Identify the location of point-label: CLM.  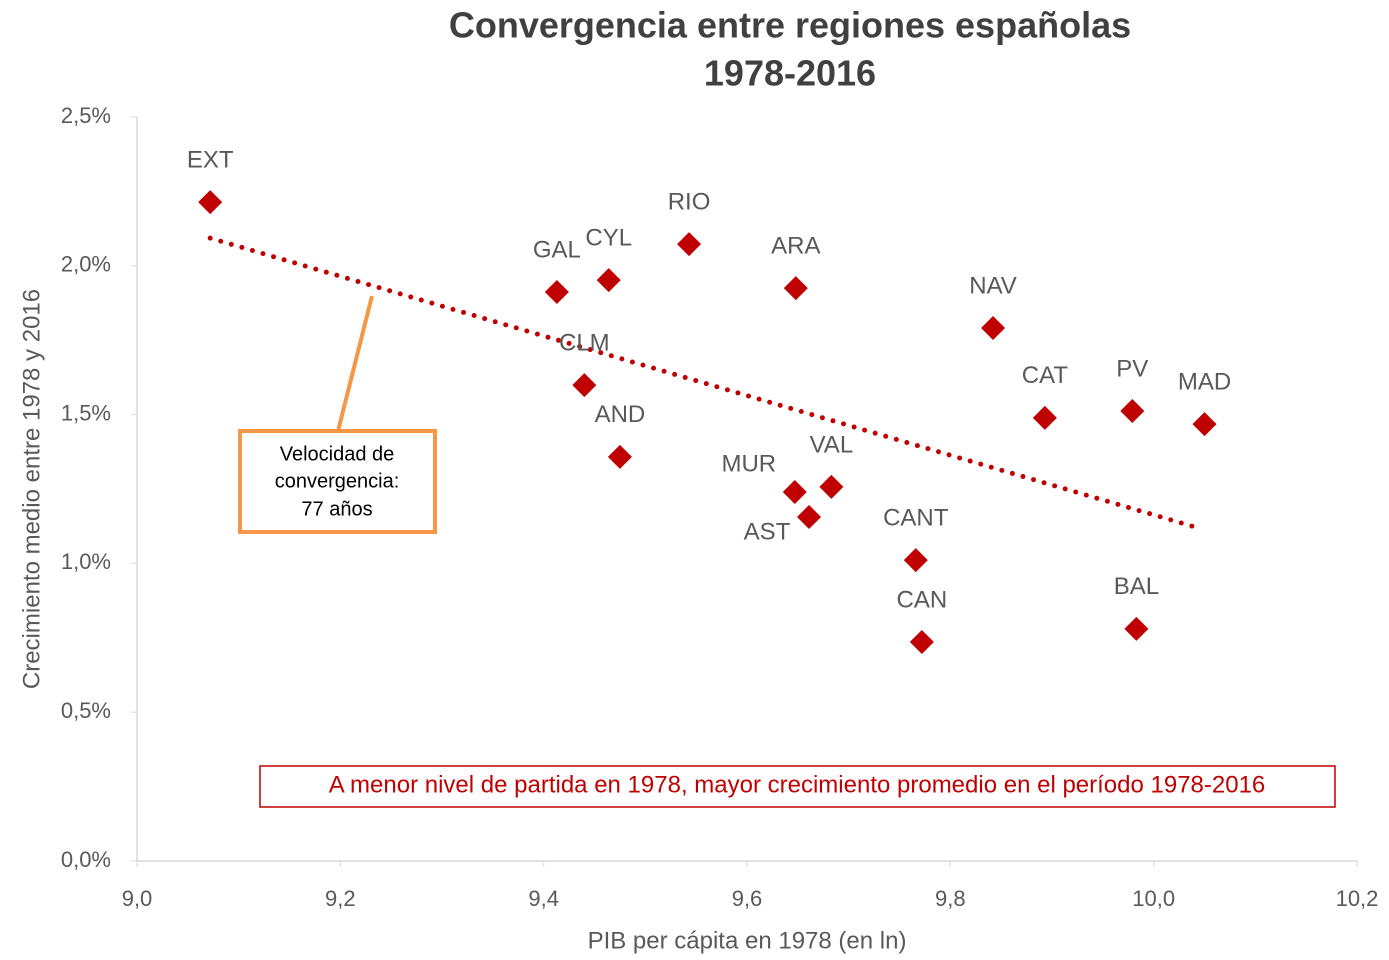
(584, 342).